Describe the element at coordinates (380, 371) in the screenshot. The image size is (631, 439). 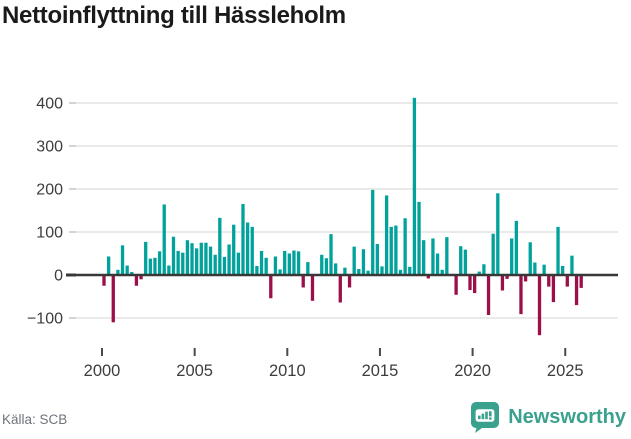
I see `x-tick-label: 2015` at that location.